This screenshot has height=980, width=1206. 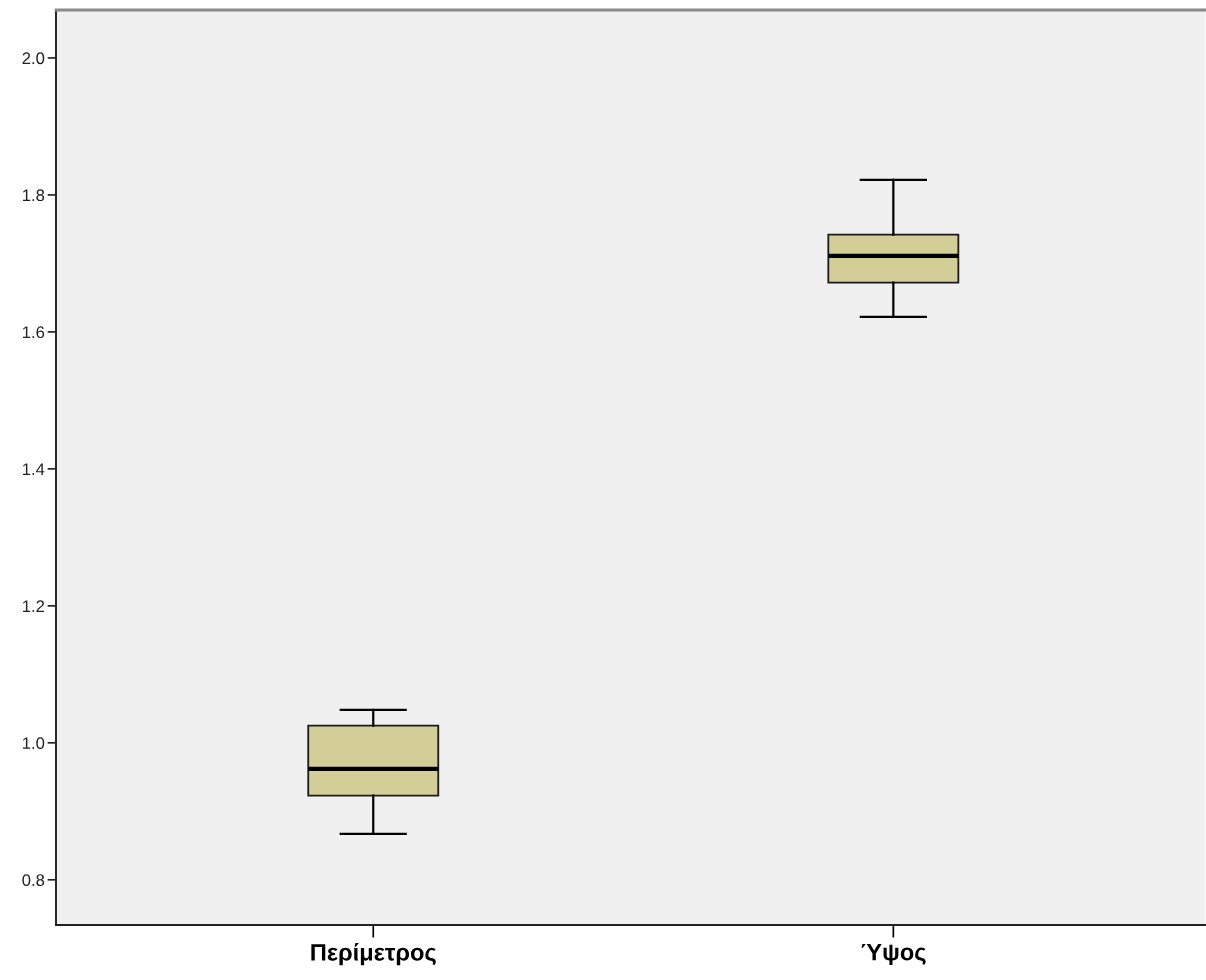 I want to click on y-tick-label: 0.8, so click(x=33, y=880).